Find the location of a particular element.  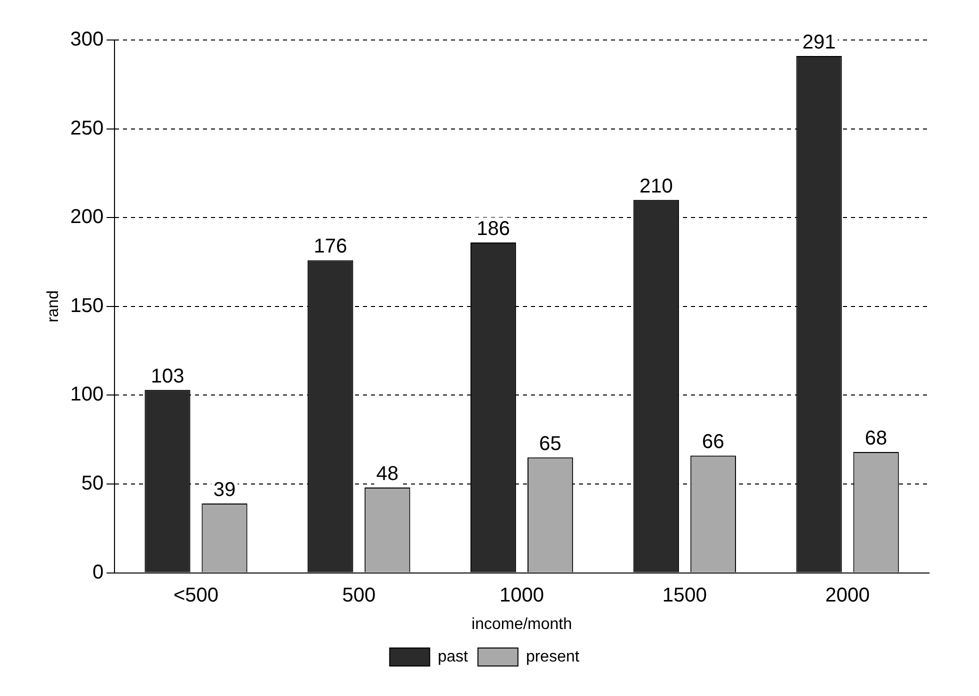

x-tick-label: <500 is located at coordinates (196, 595).